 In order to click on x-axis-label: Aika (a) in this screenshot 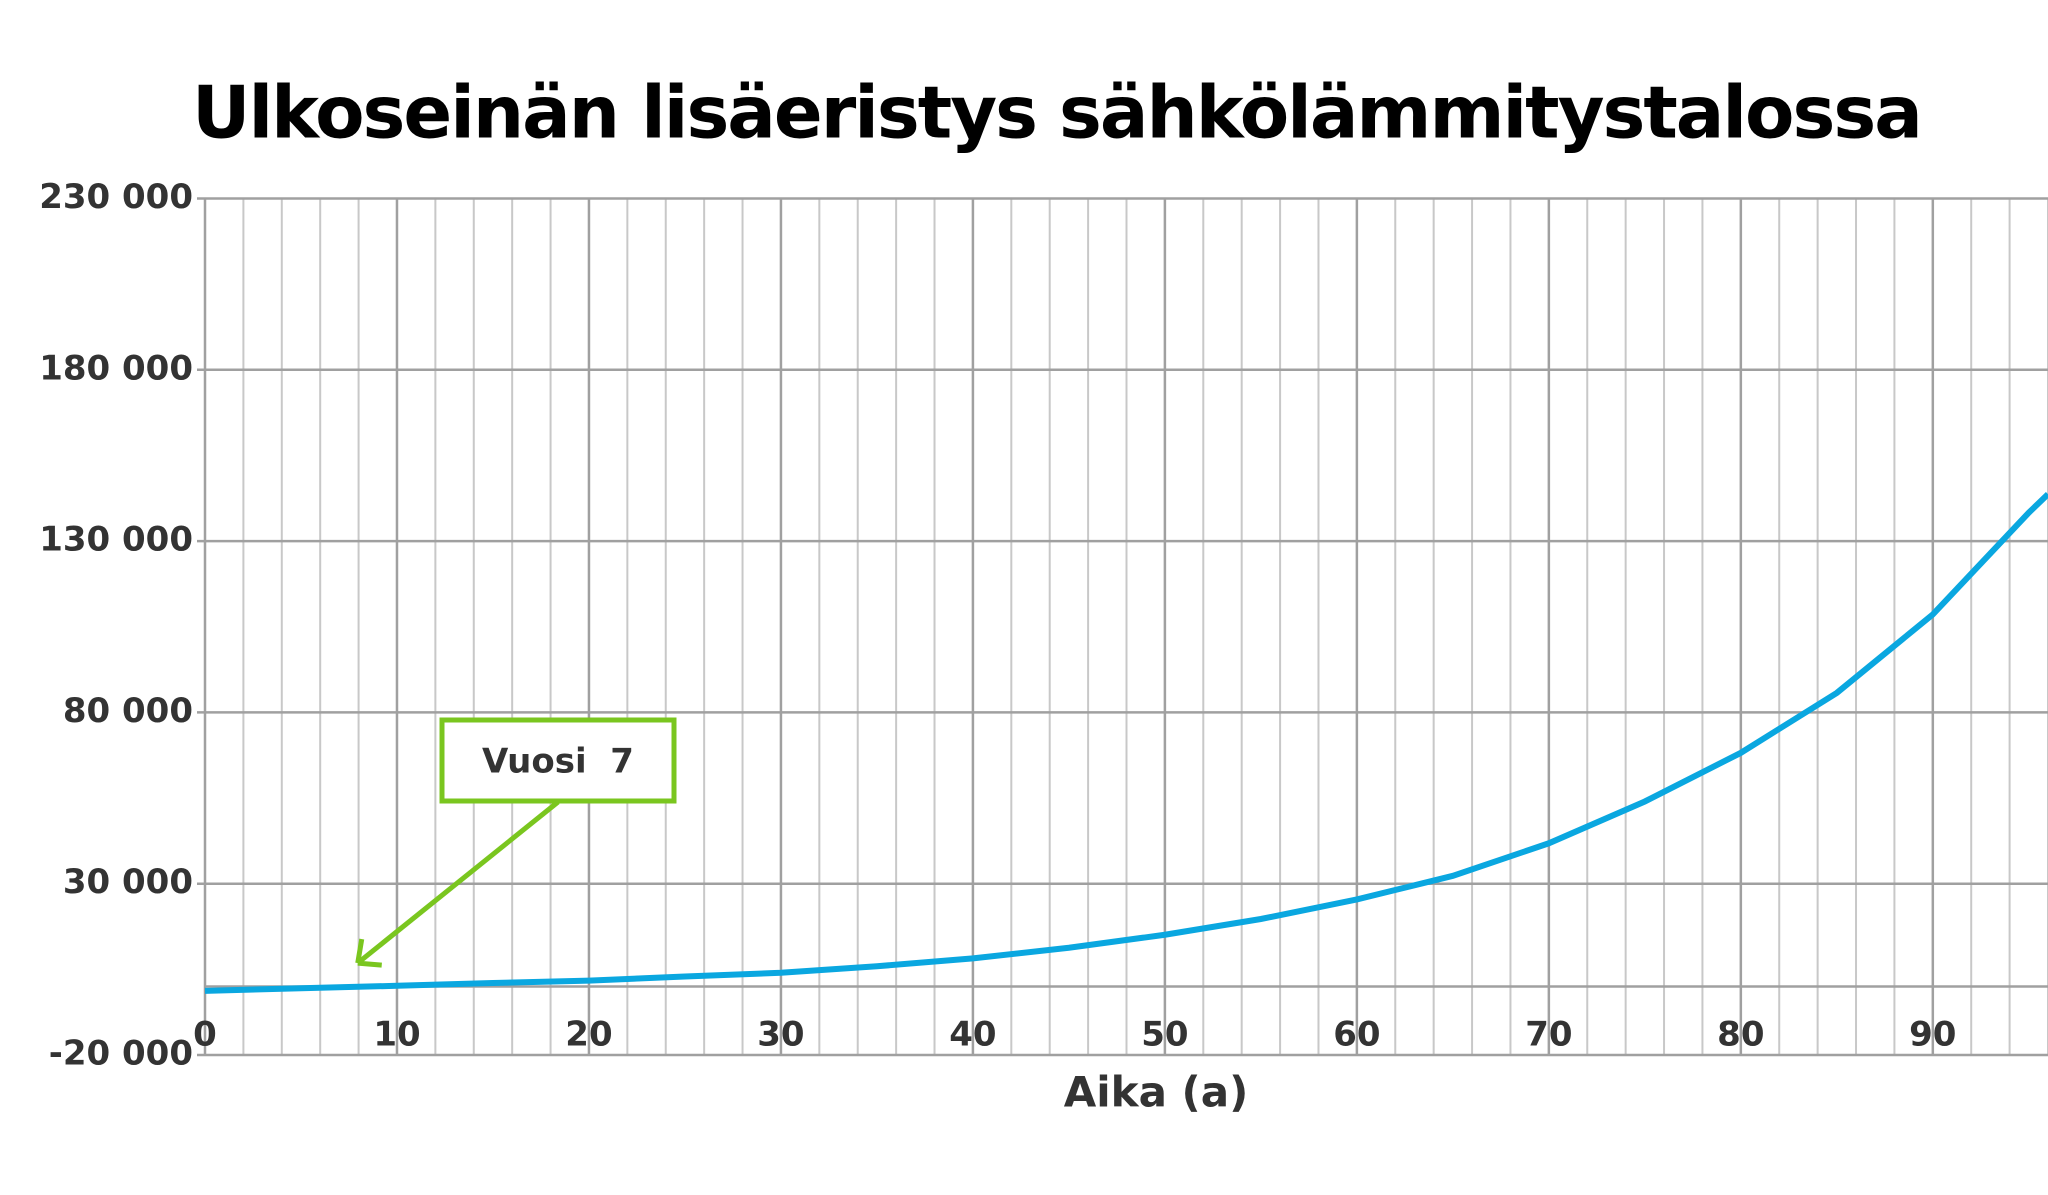, I will do `click(1156, 1092)`.